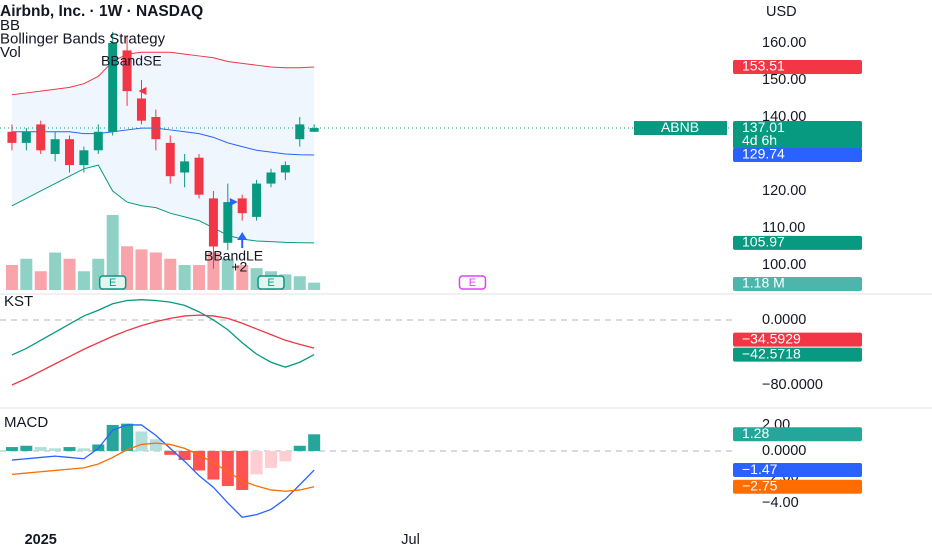  I want to click on y-tick-label: 160.00, so click(784, 43).